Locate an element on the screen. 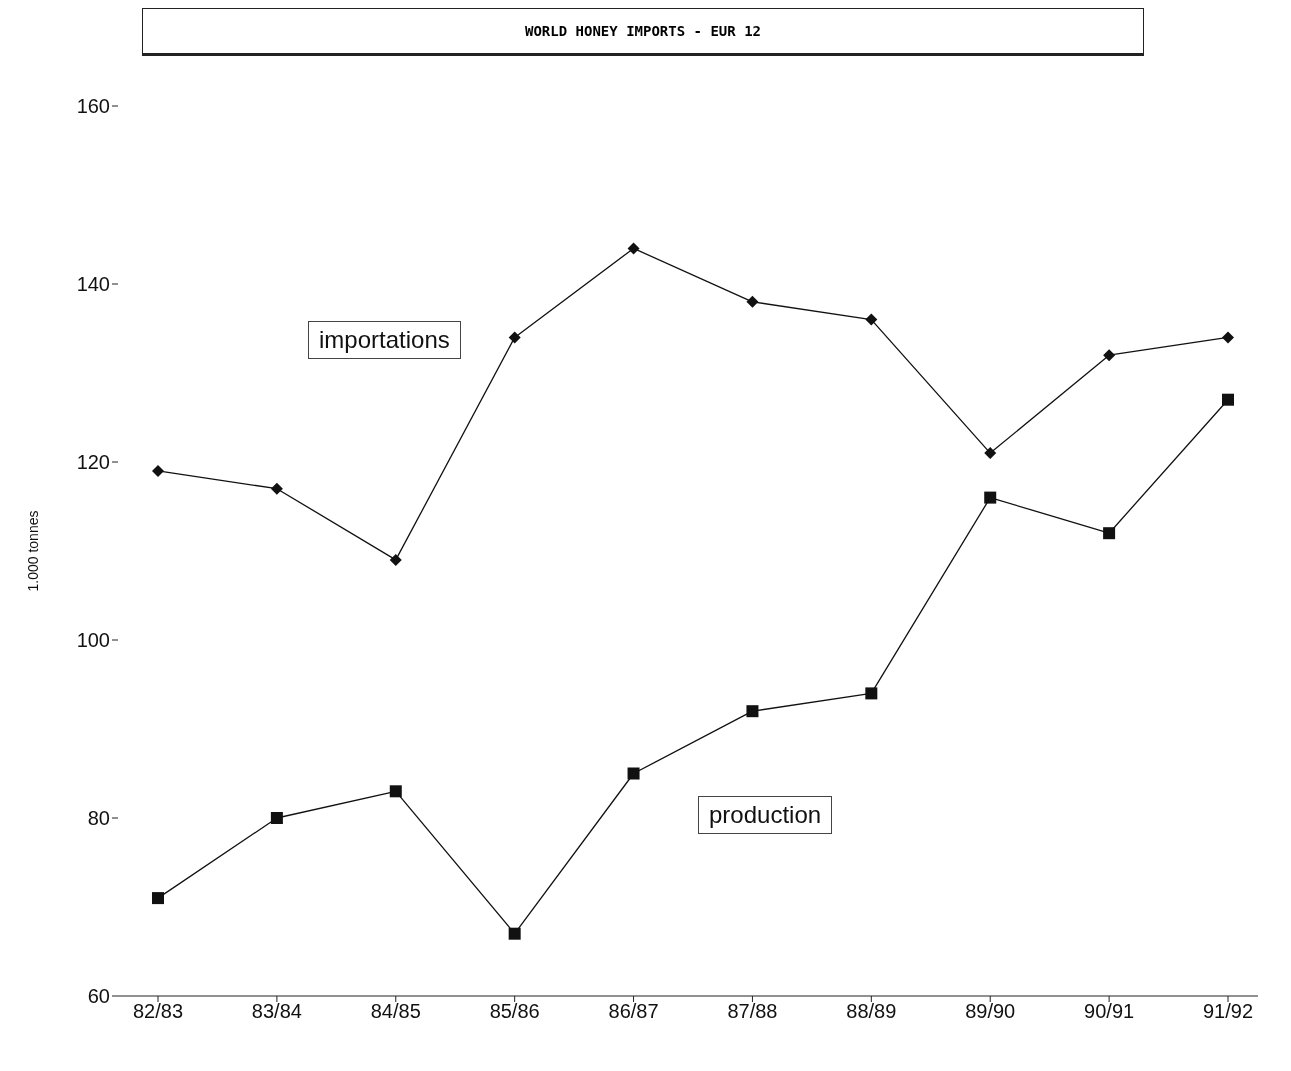 Image resolution: width=1291 pixels, height=1071 pixels. x-tick-label: 89/90 is located at coordinates (990, 1011).